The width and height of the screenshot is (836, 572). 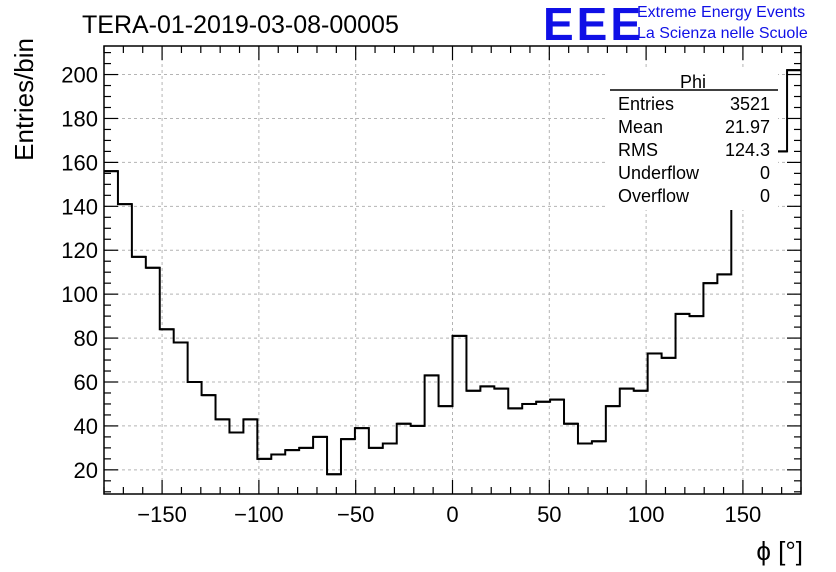 What do you see at coordinates (640, 127) in the screenshot?
I see `stats-label: Mean` at bounding box center [640, 127].